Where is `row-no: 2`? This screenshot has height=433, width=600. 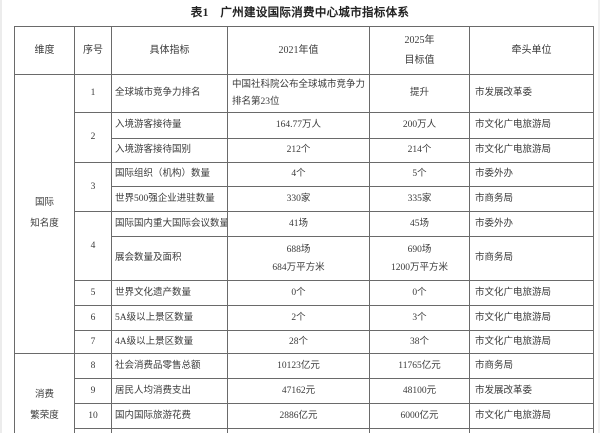 row-no: 2 is located at coordinates (93, 138).